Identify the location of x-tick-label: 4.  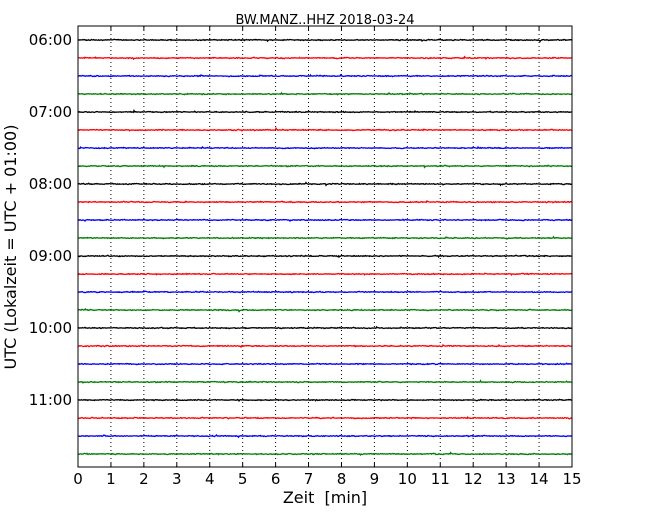
(210, 479).